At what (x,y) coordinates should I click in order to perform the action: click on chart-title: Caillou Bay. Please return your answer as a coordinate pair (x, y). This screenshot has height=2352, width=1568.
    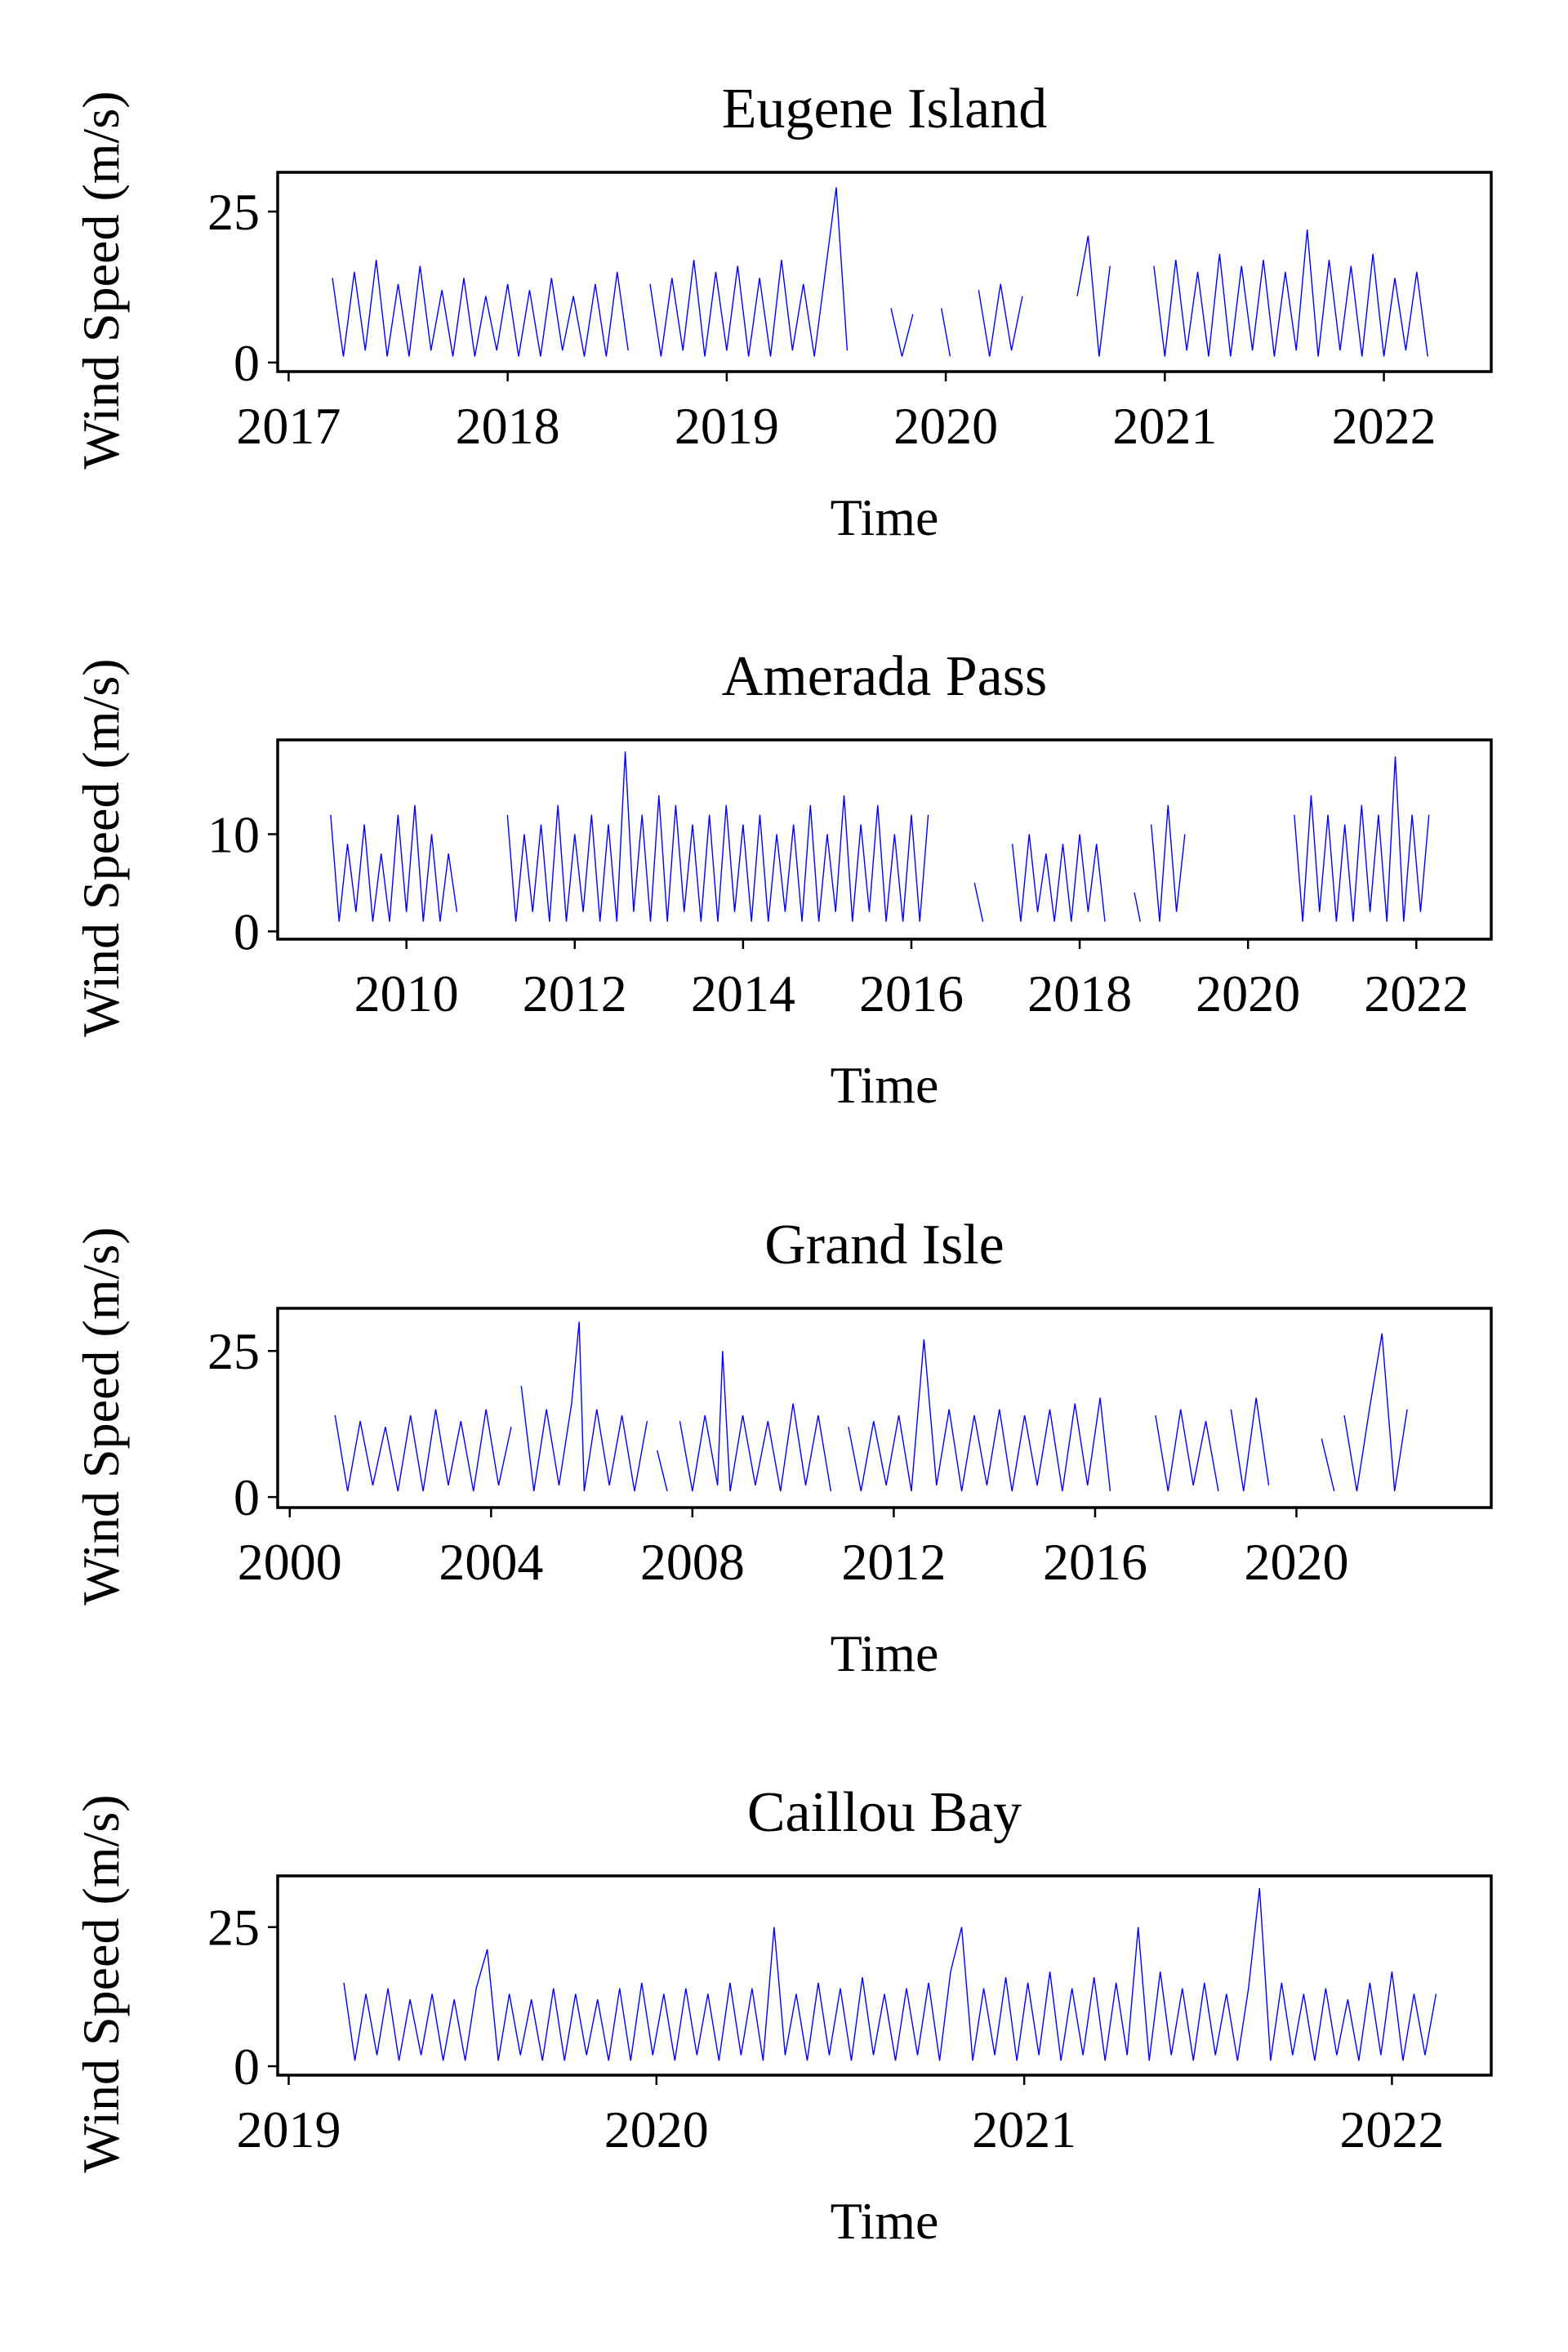
    Looking at the image, I should click on (884, 1812).